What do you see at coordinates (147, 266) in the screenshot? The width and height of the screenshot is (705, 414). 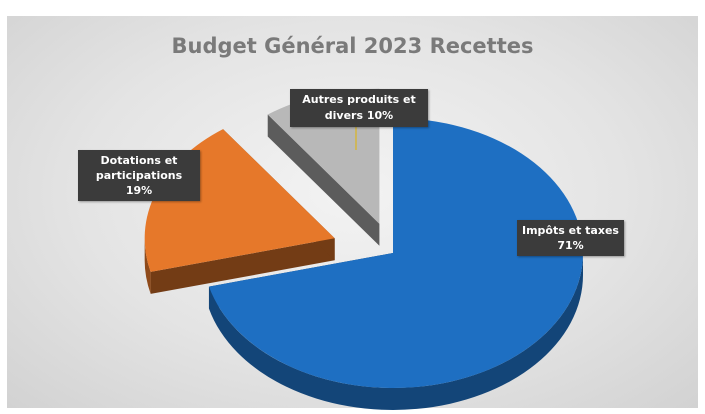 I see `pie-slice-rim` at bounding box center [147, 266].